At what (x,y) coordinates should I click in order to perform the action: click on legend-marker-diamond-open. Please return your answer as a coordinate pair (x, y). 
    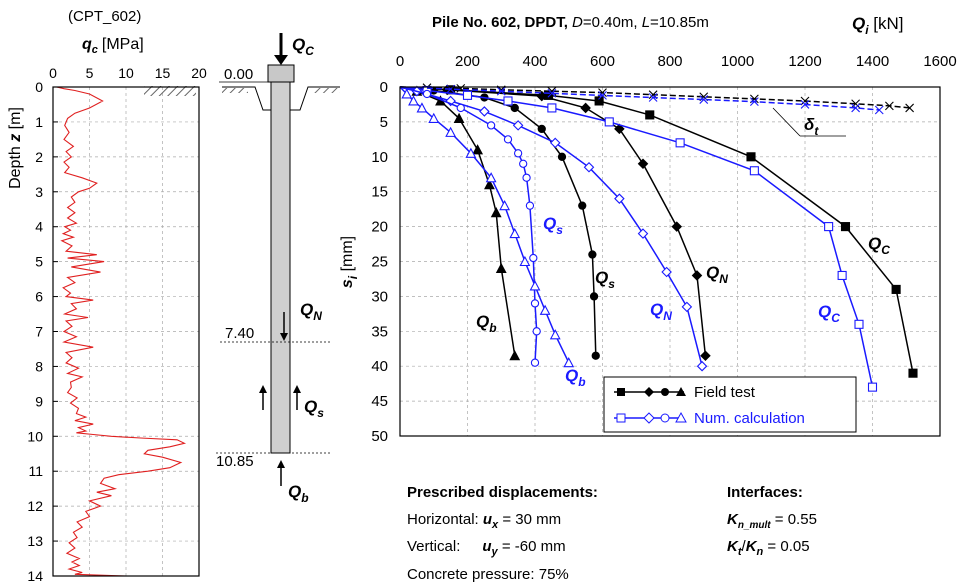
    Looking at the image, I should click on (649, 418).